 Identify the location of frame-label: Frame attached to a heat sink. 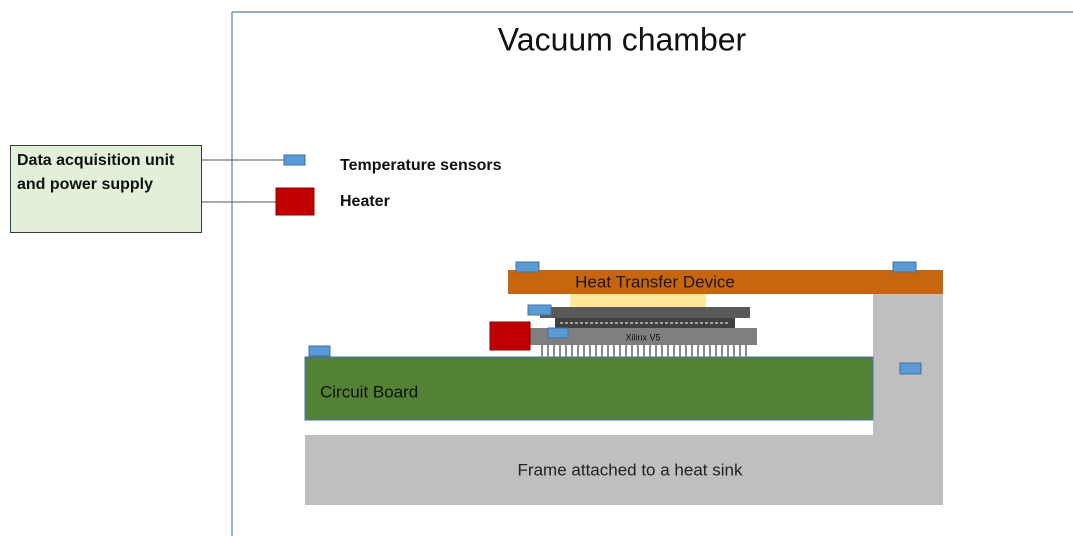
(630, 469).